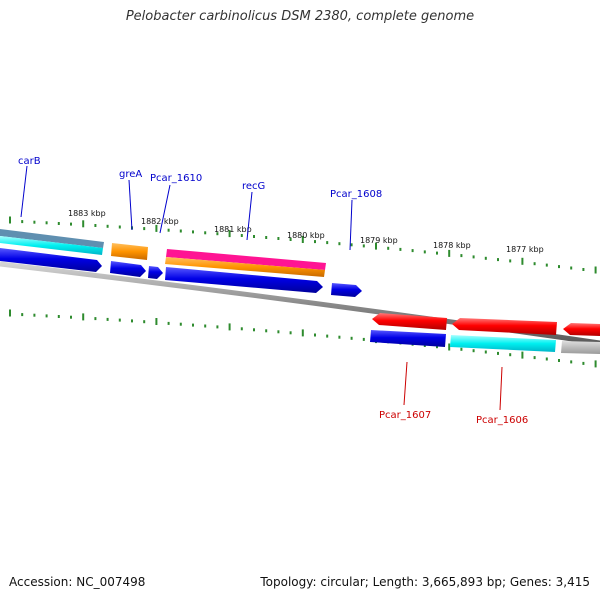  I want to click on gene-recG, so click(244, 280).